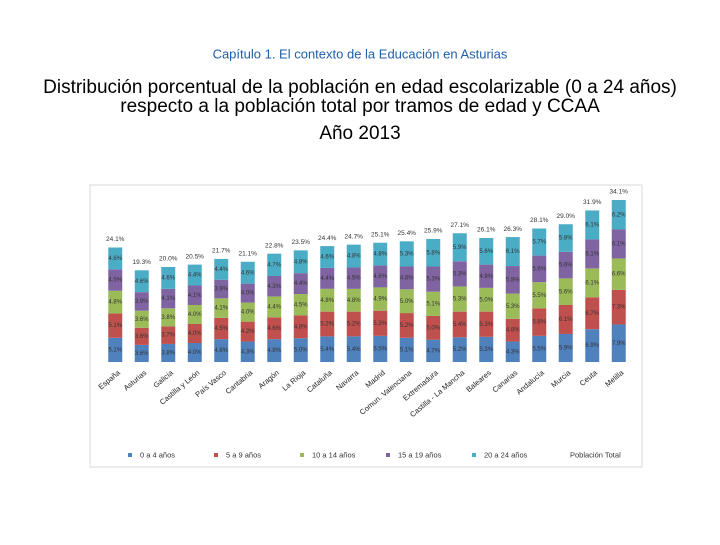 This screenshot has width=720, height=545. I want to click on legend-label: 10 a 14 años, so click(334, 454).